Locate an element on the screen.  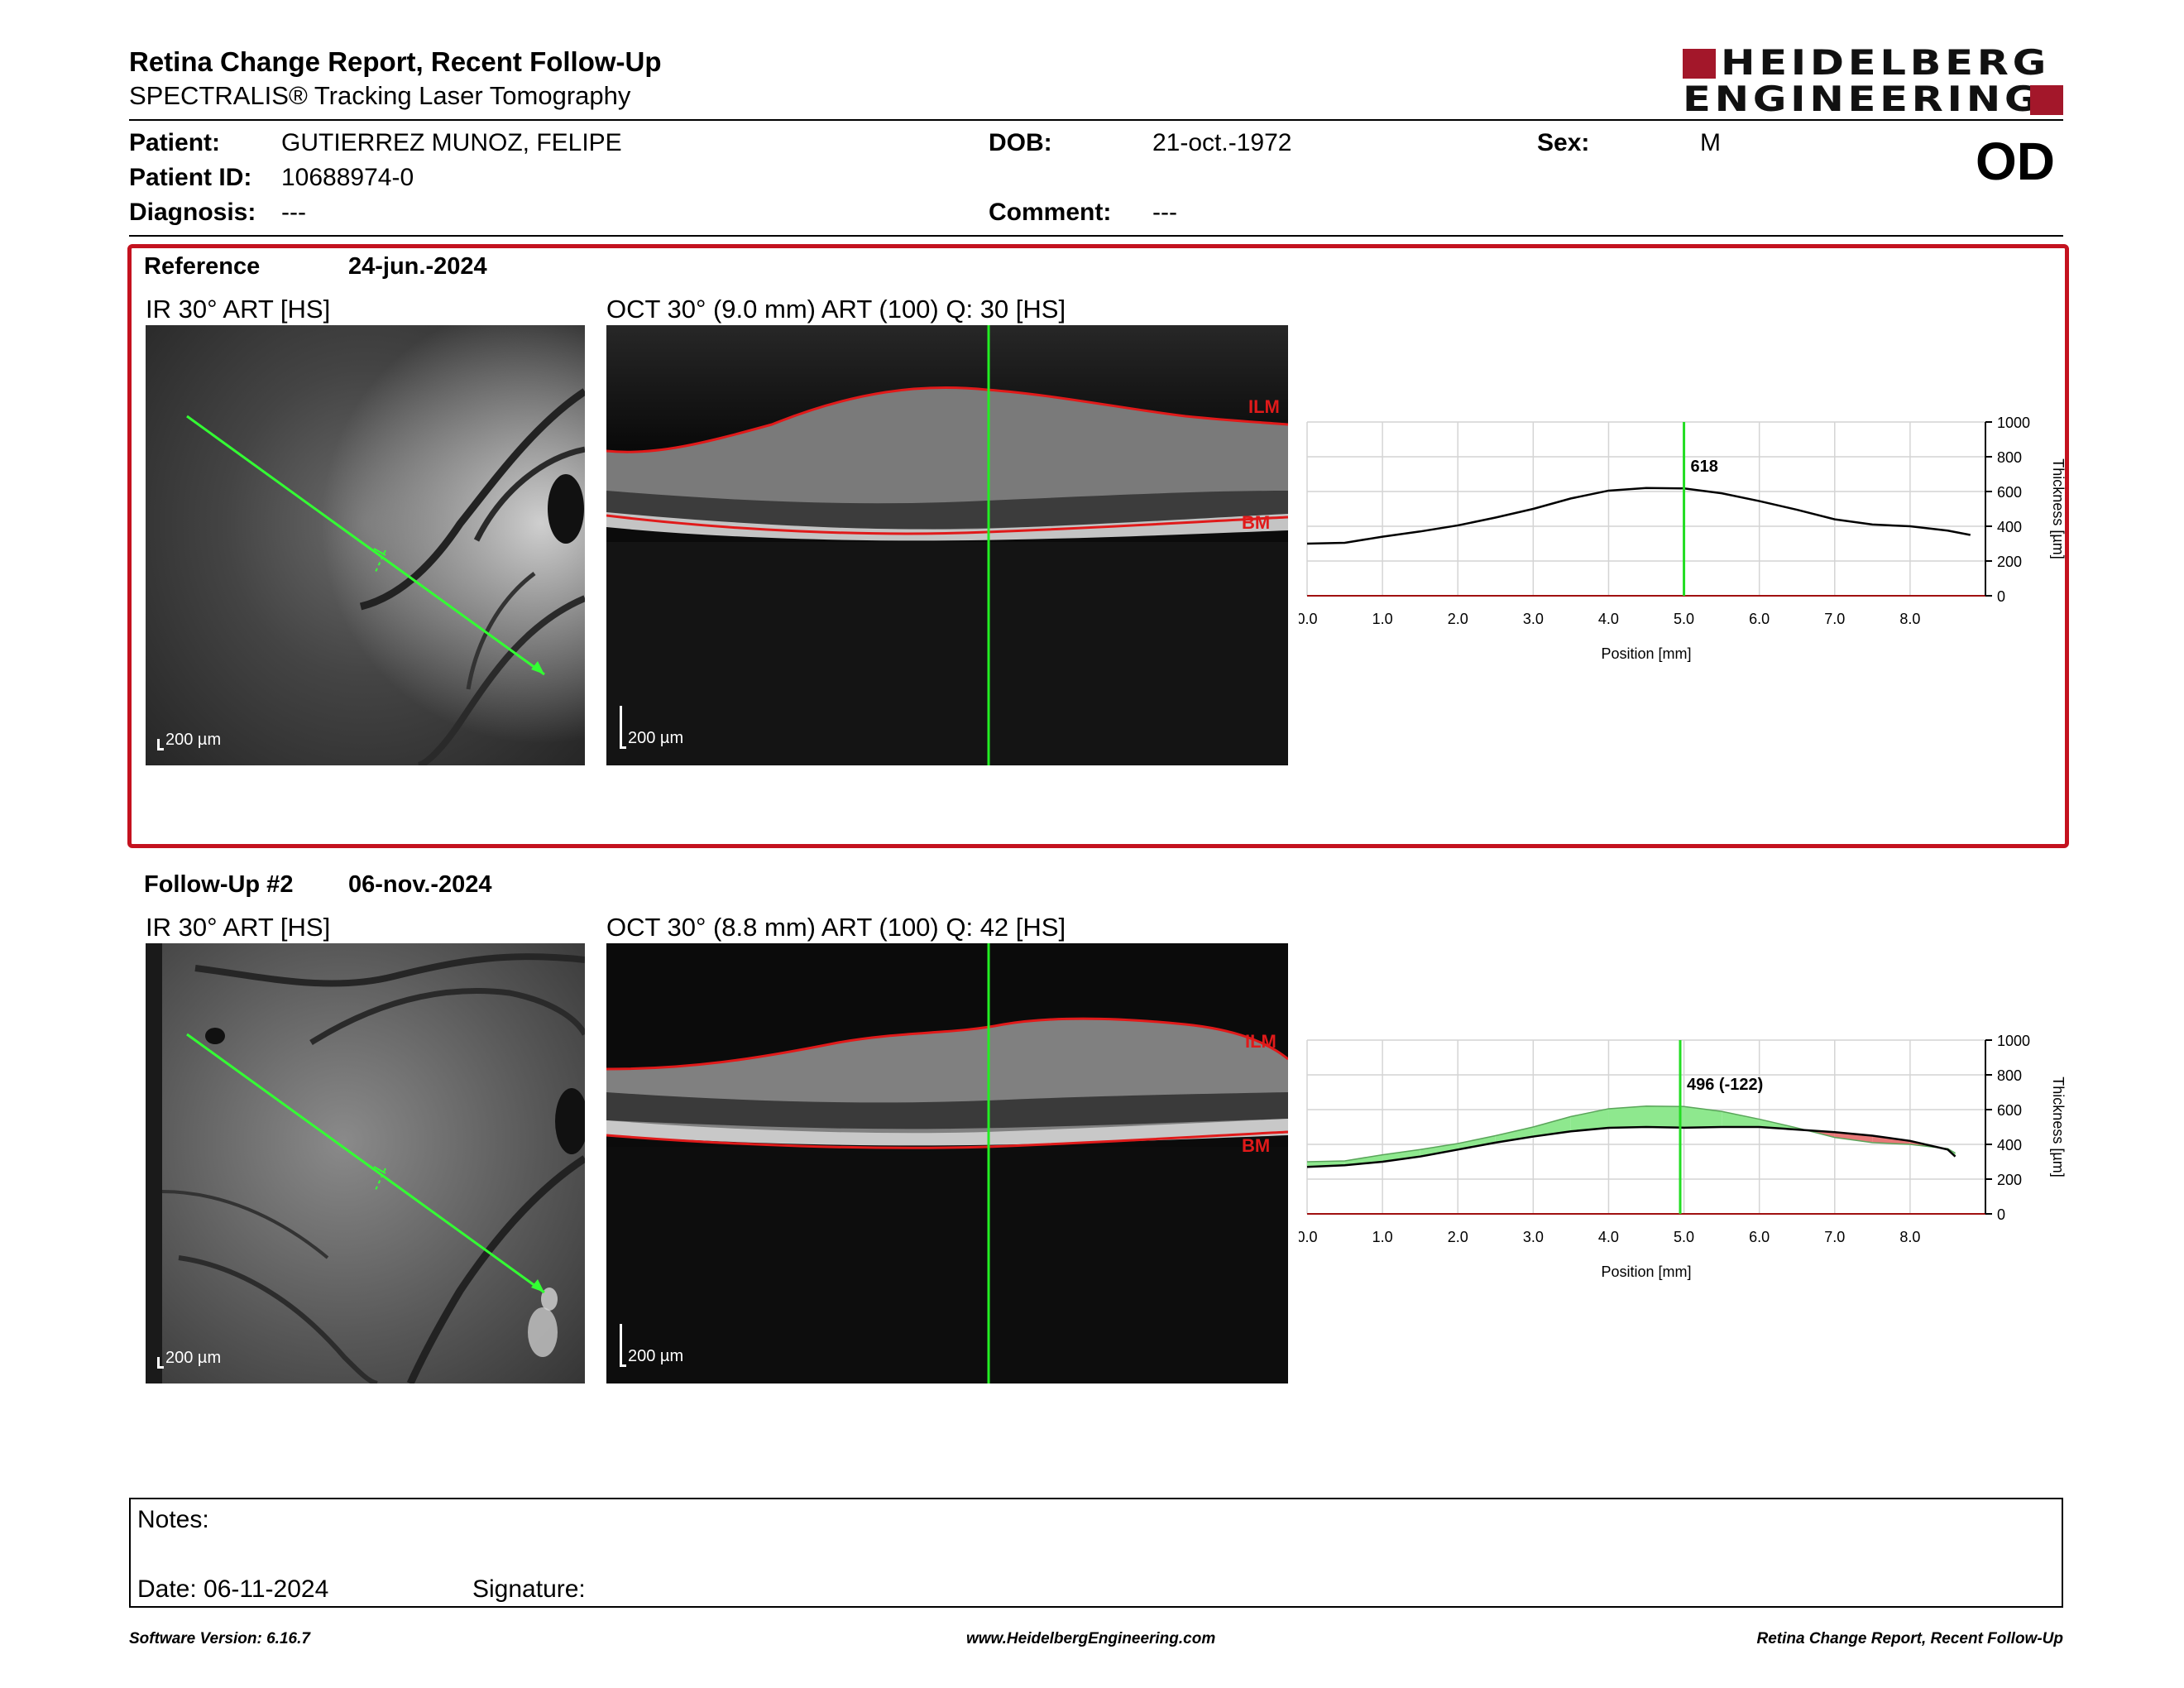
followup-fundus-graphic is located at coordinates (365, 1163).